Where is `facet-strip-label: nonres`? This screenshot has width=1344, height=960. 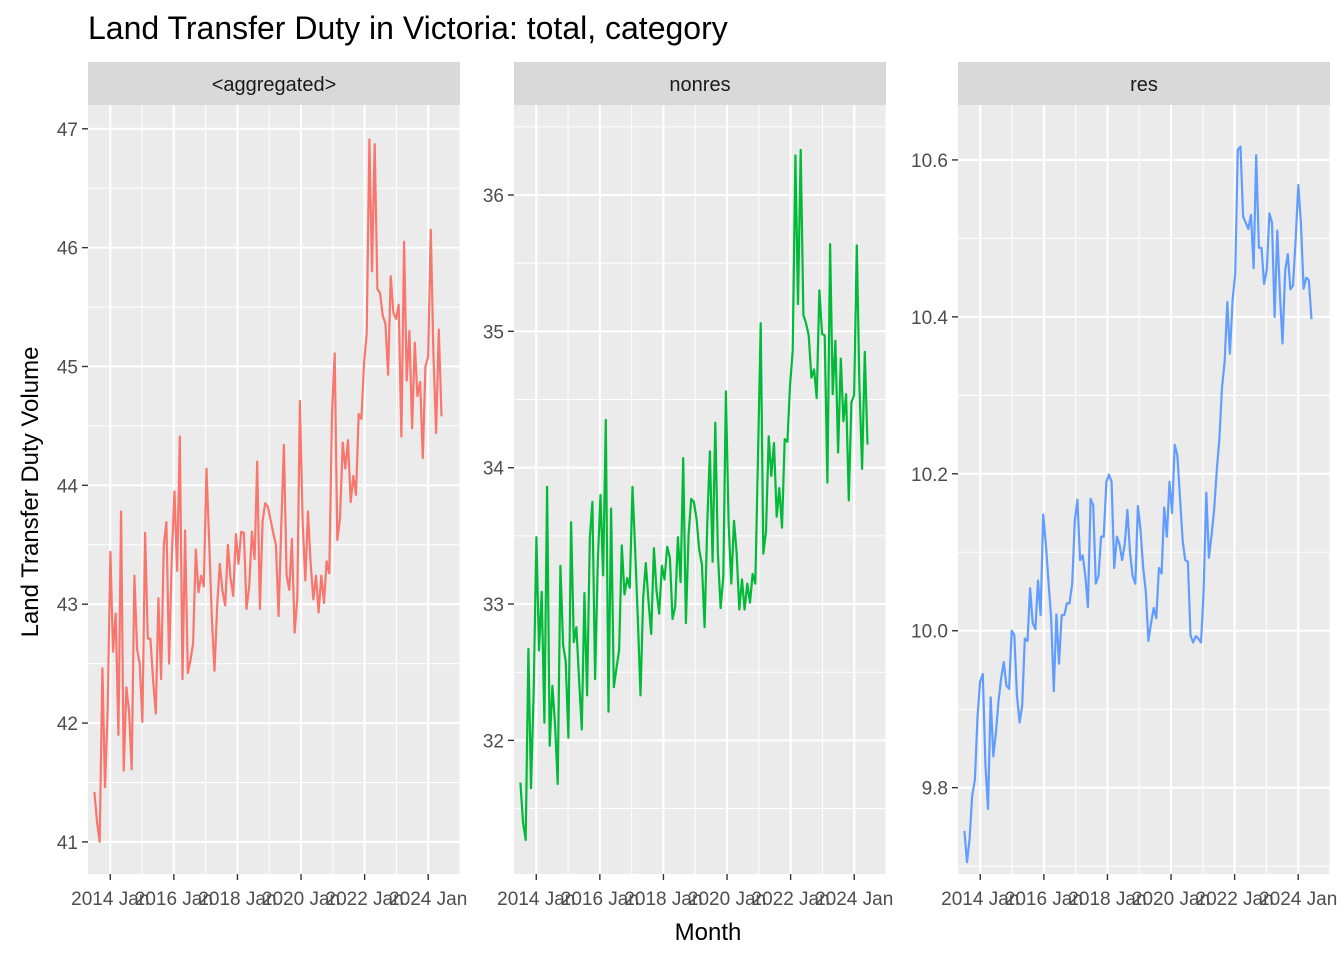 facet-strip-label: nonres is located at coordinates (699, 85).